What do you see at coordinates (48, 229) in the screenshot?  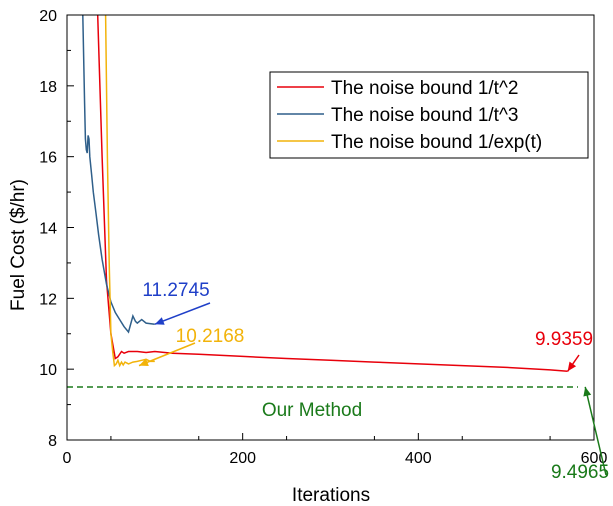 I see `y-tick-label: 14` at bounding box center [48, 229].